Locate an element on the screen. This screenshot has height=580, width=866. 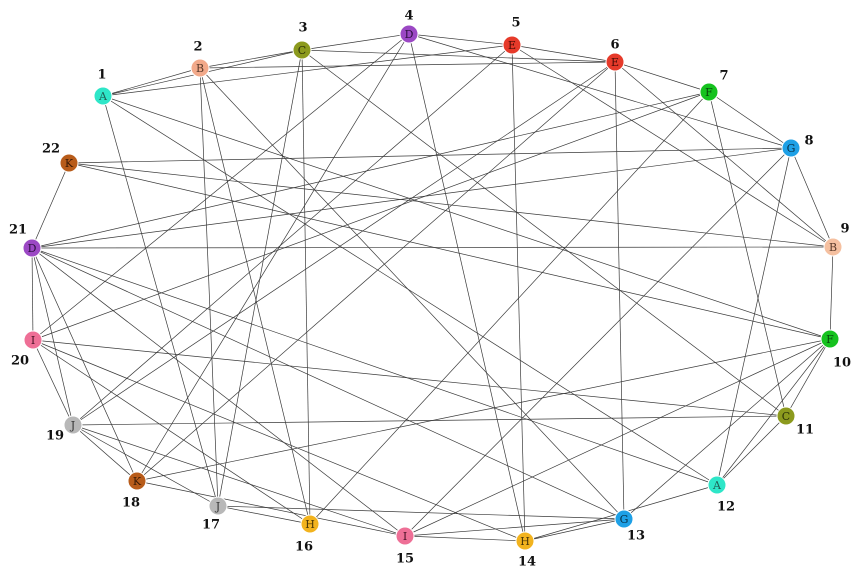
node-15: I 15 is located at coordinates (405, 546).